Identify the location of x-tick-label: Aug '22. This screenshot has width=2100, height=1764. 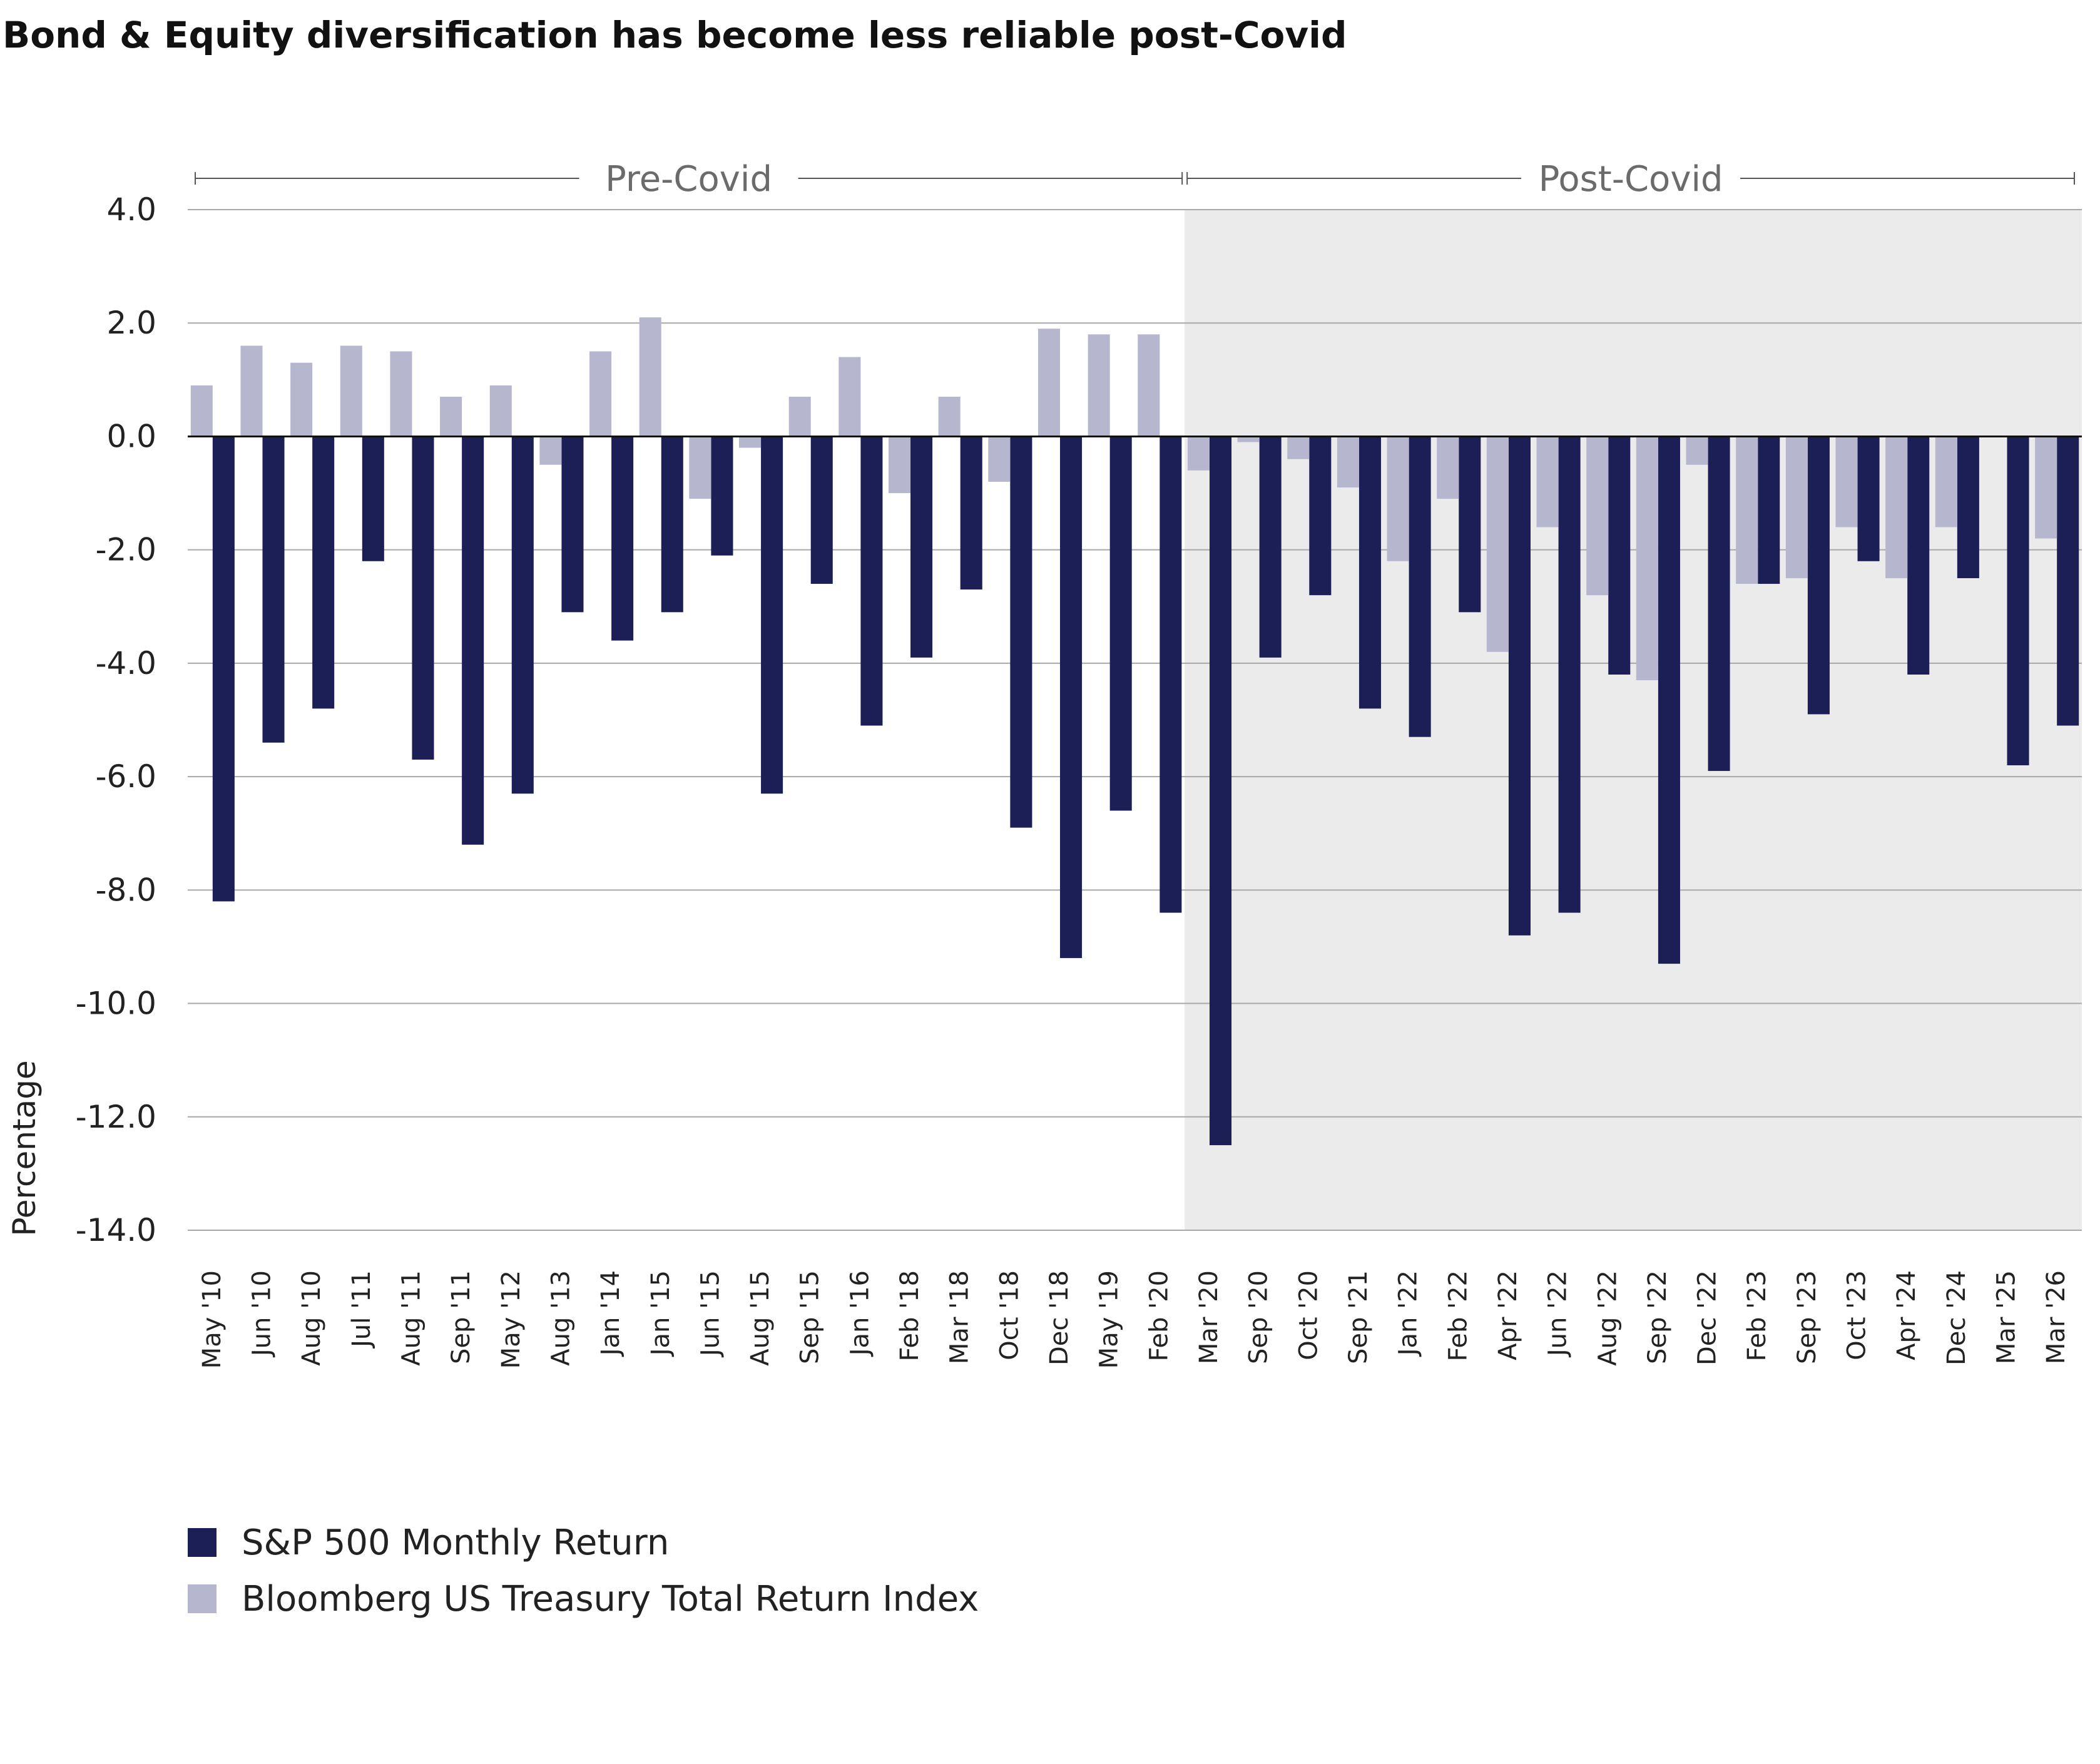
(1607, 1318).